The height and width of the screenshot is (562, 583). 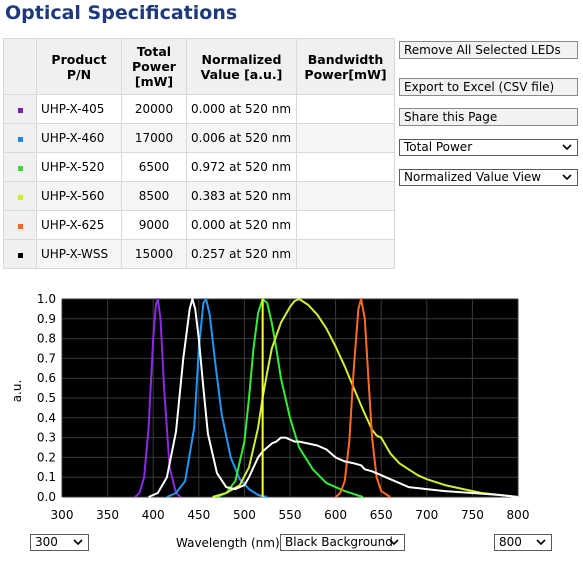 I want to click on table-row: UHP-X-625 9000 0.000 at 520 nm, so click(x=199, y=225).